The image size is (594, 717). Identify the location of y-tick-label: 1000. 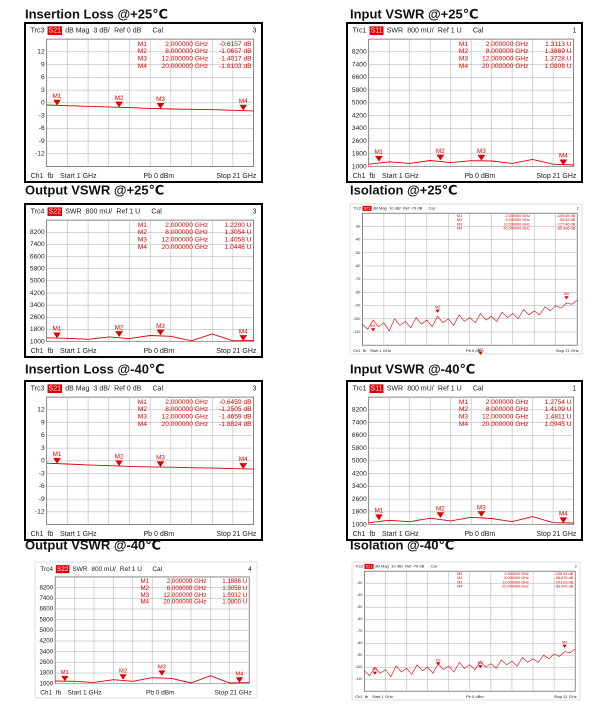
(359, 524).